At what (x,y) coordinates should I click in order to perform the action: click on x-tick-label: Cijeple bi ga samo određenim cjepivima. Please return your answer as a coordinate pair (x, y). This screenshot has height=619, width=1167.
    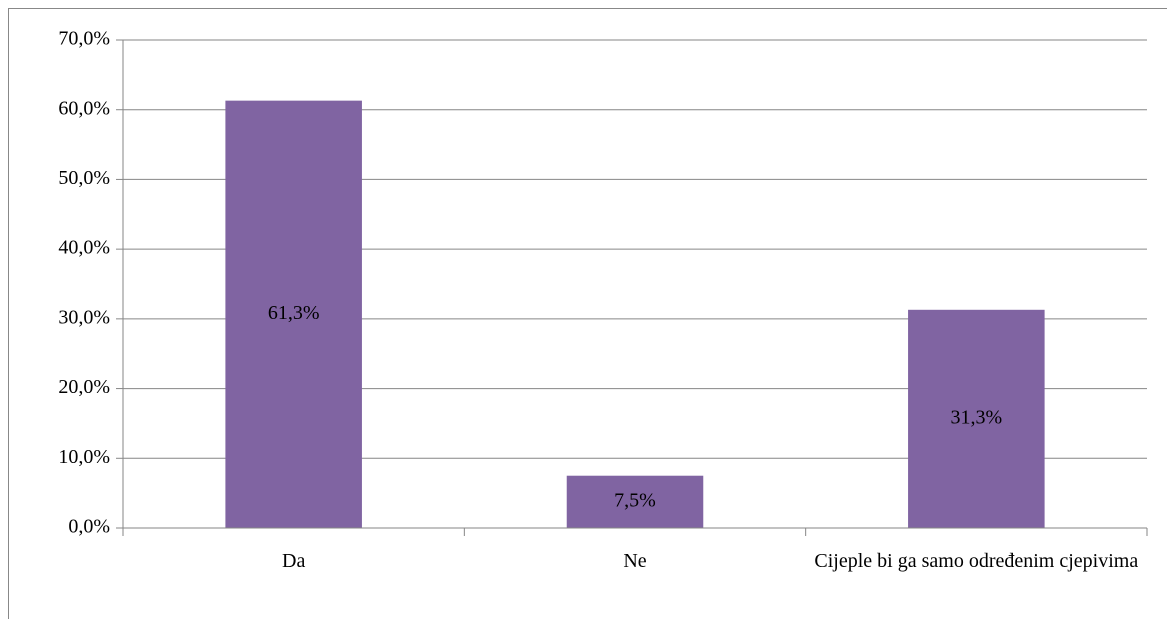
    Looking at the image, I should click on (976, 561).